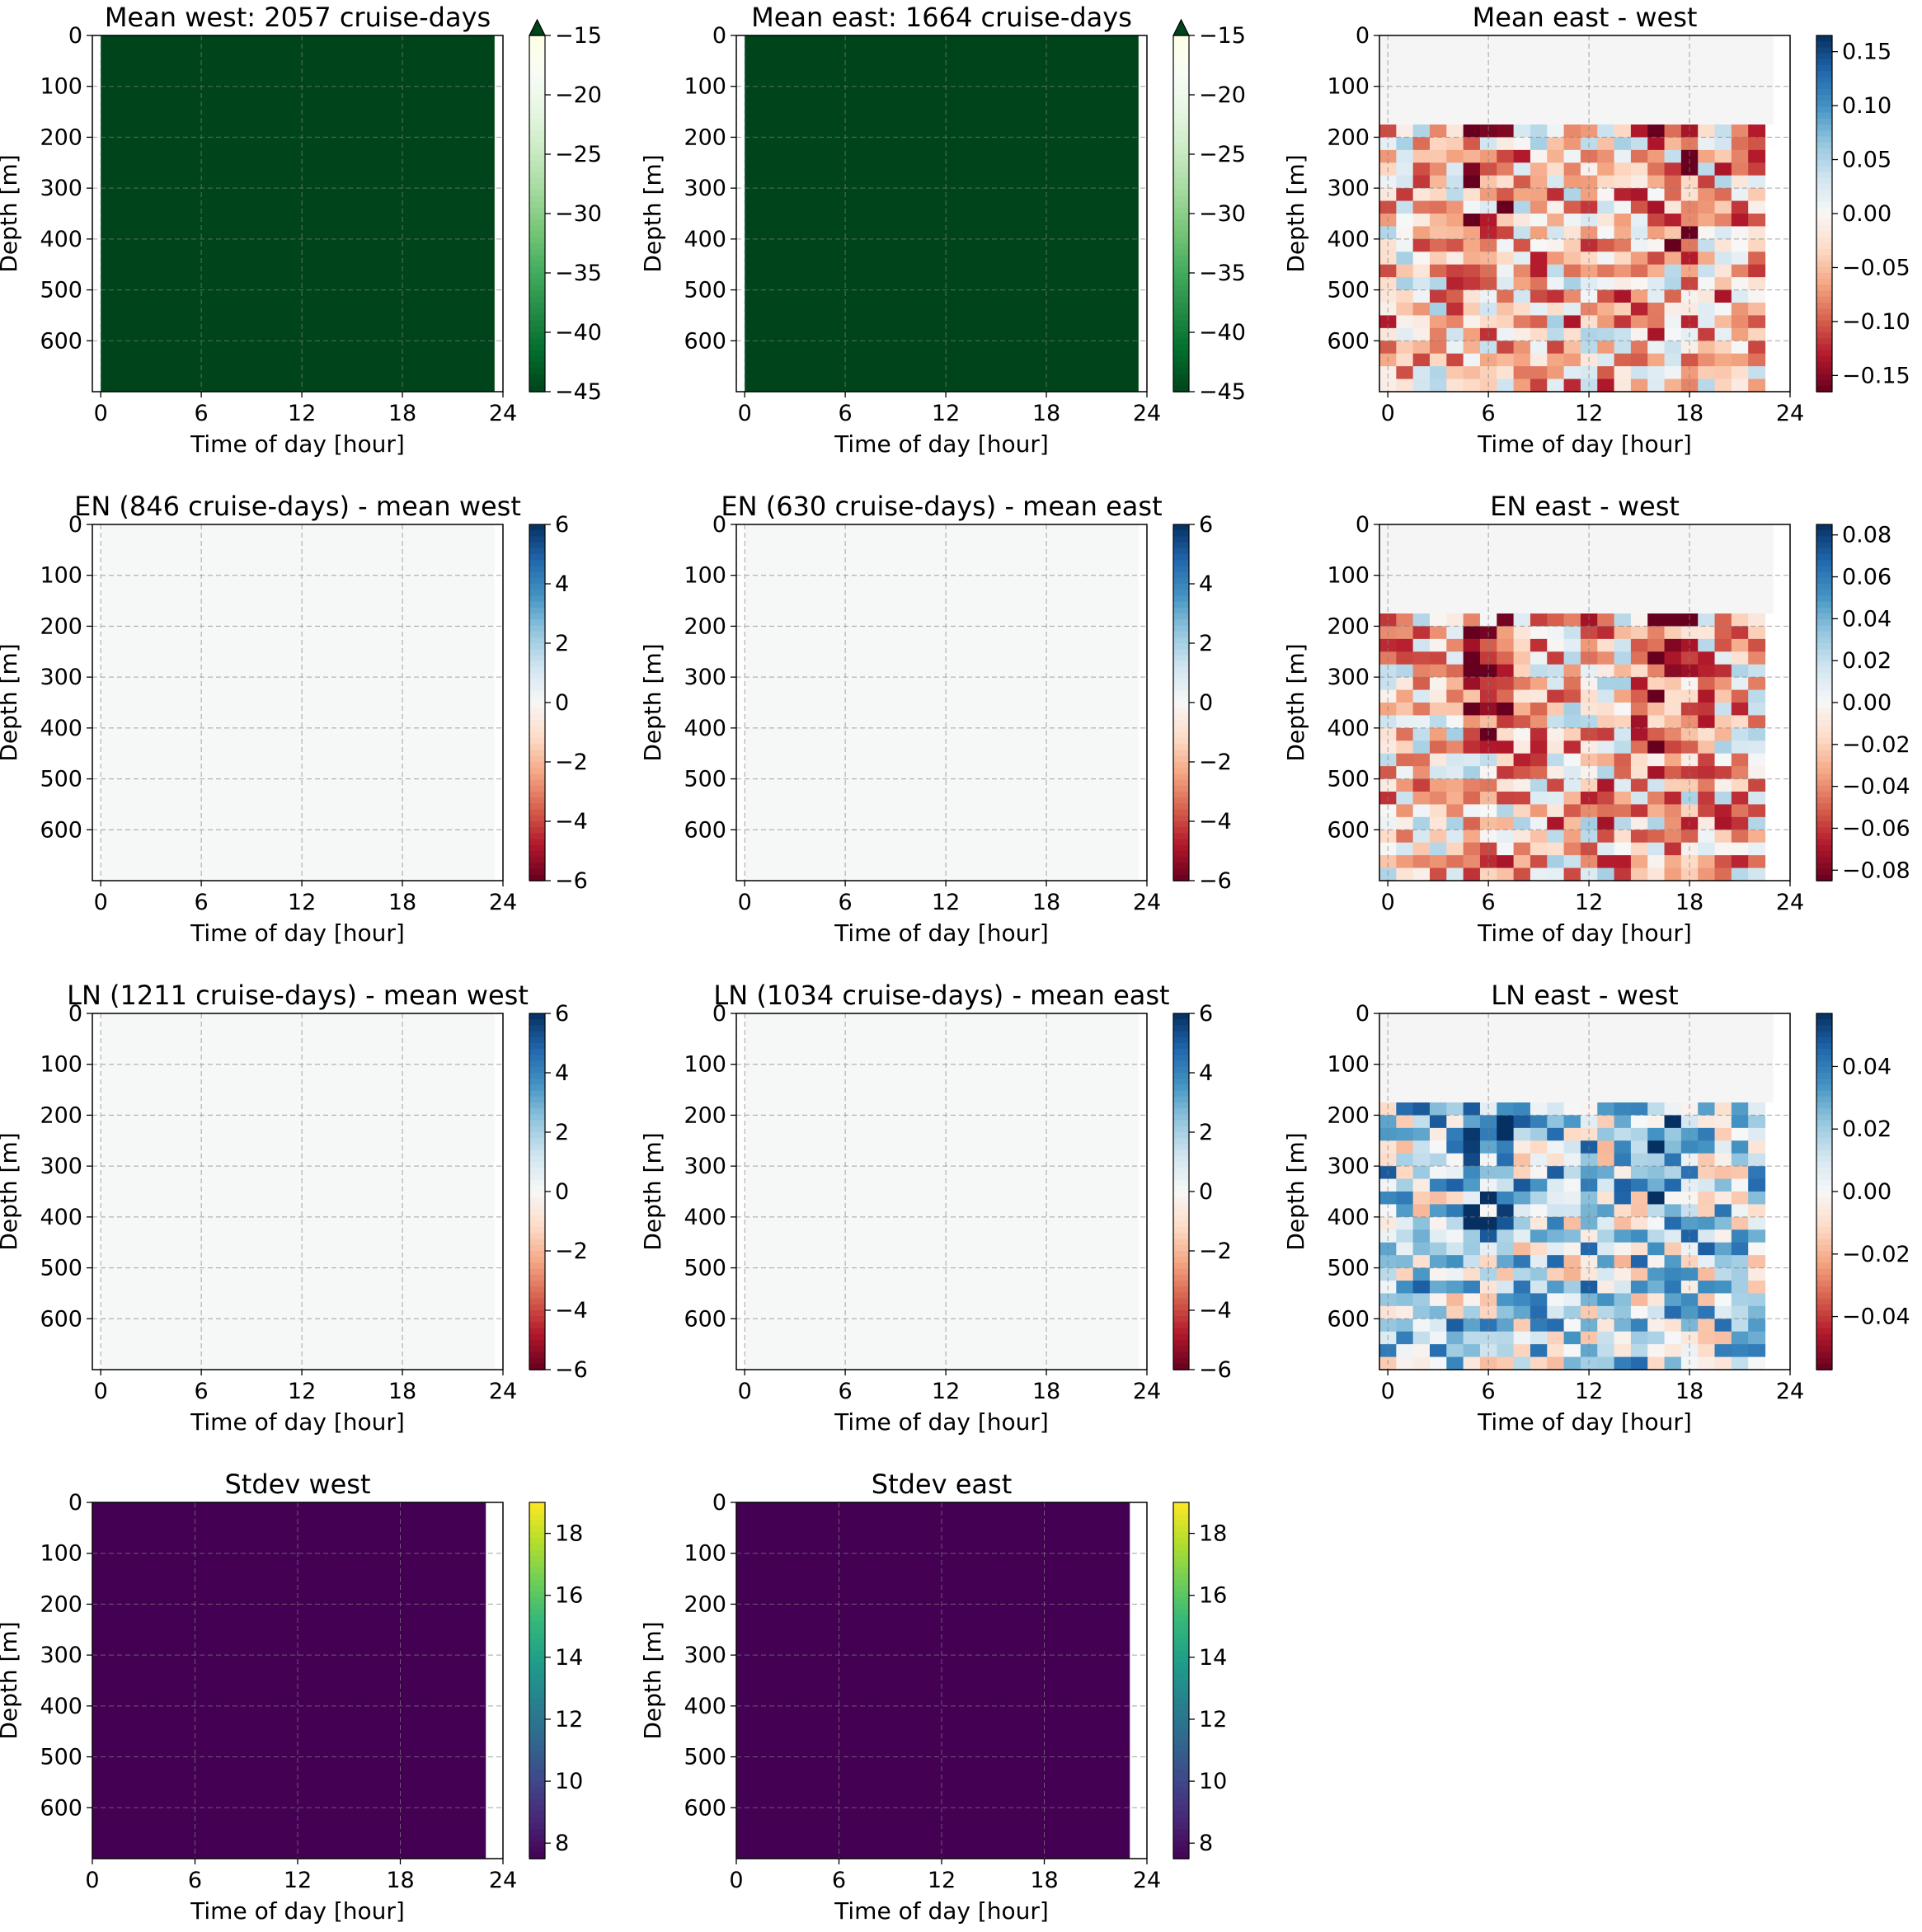  Describe the element at coordinates (1223, 154) in the screenshot. I see `colorbar-tick-label: −25` at that location.